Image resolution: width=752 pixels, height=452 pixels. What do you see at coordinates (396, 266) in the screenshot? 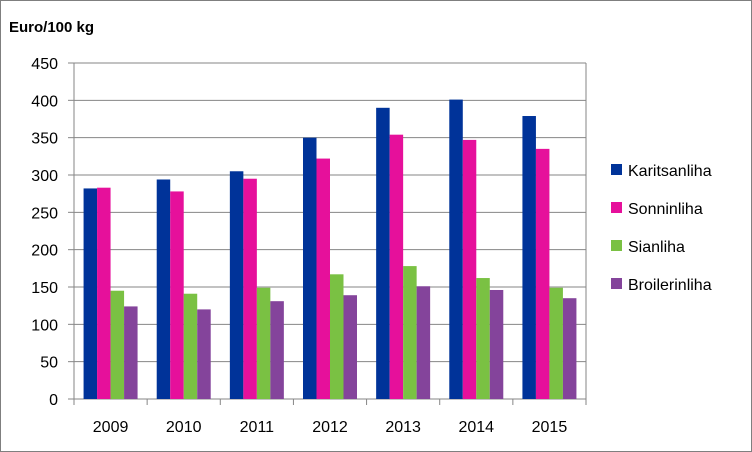
I see `bar-sonninliha-2013` at bounding box center [396, 266].